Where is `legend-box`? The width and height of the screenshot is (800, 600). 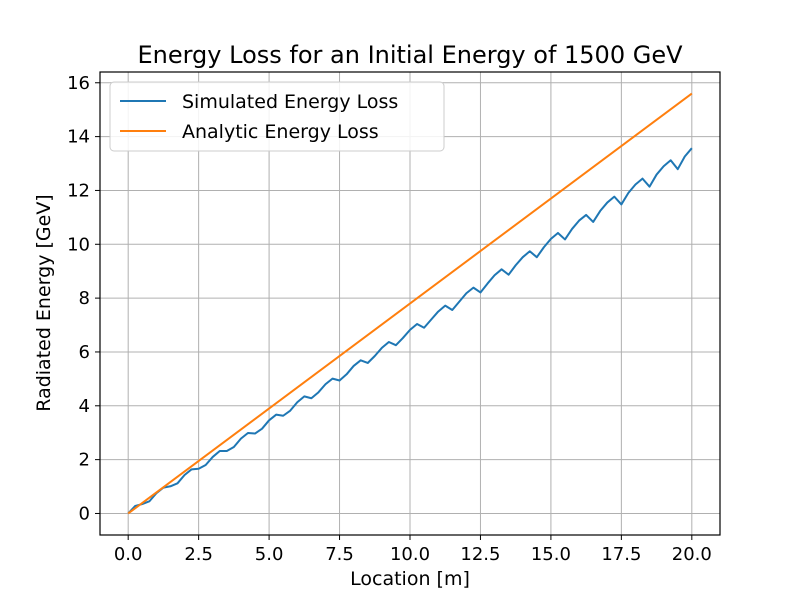
legend-box is located at coordinates (277, 116).